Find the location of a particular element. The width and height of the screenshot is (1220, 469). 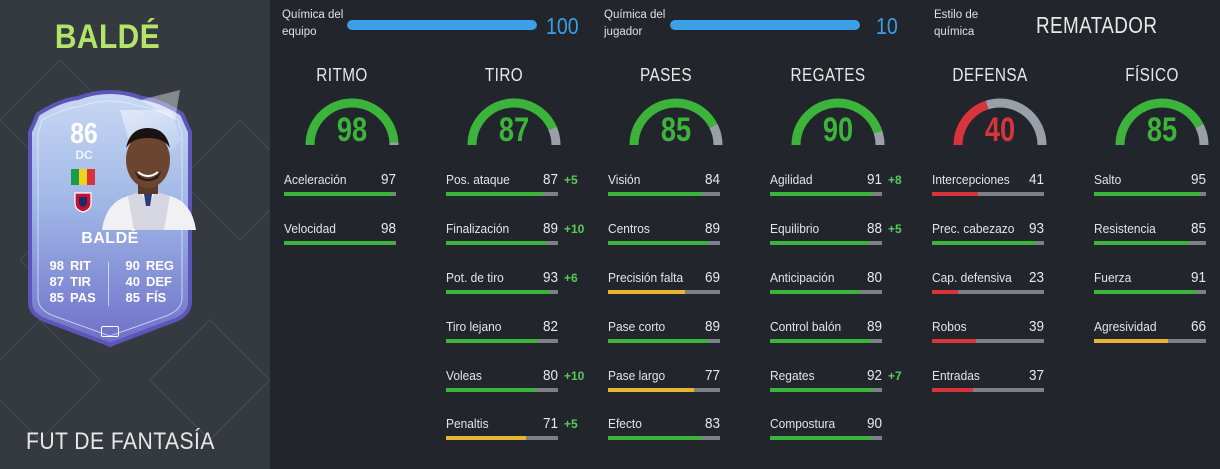

attribute-value: 71 is located at coordinates (550, 423).